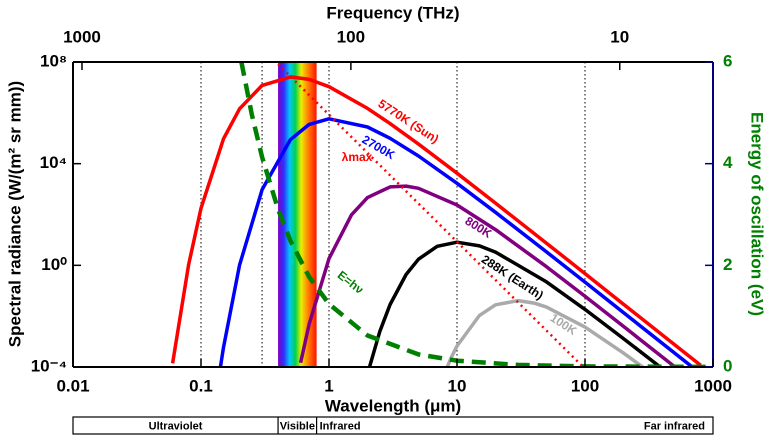 The height and width of the screenshot is (446, 768). I want to click on region-label: Visible, so click(297, 426).